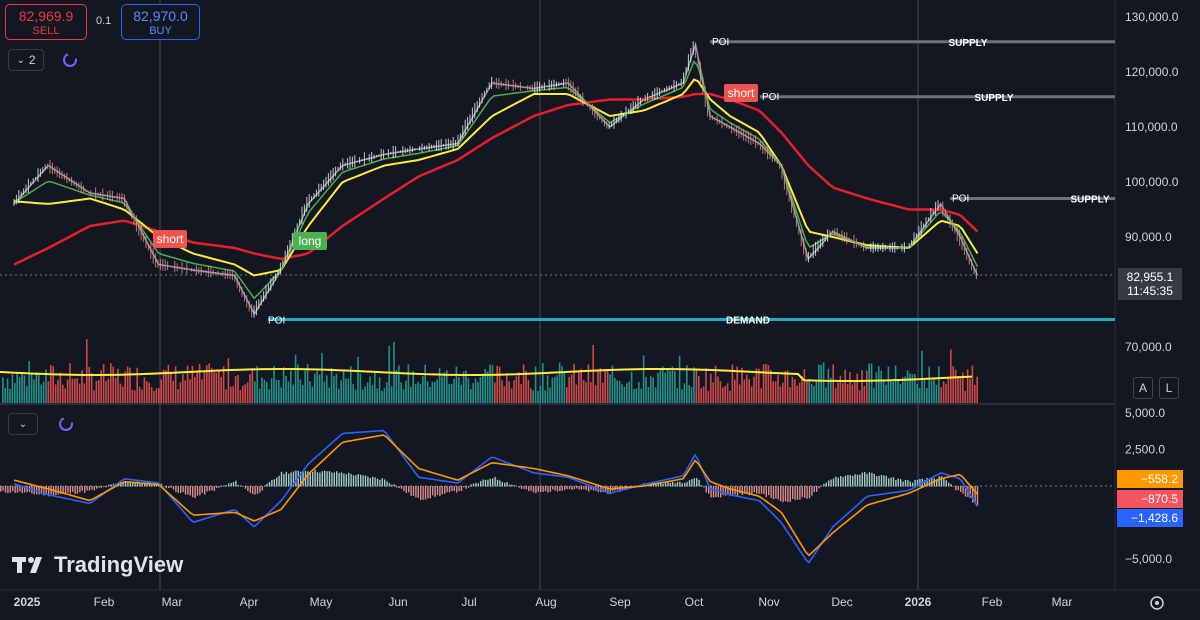  What do you see at coordinates (1145, 413) in the screenshot?
I see `indicator-tick-label: 5,000.0` at bounding box center [1145, 413].